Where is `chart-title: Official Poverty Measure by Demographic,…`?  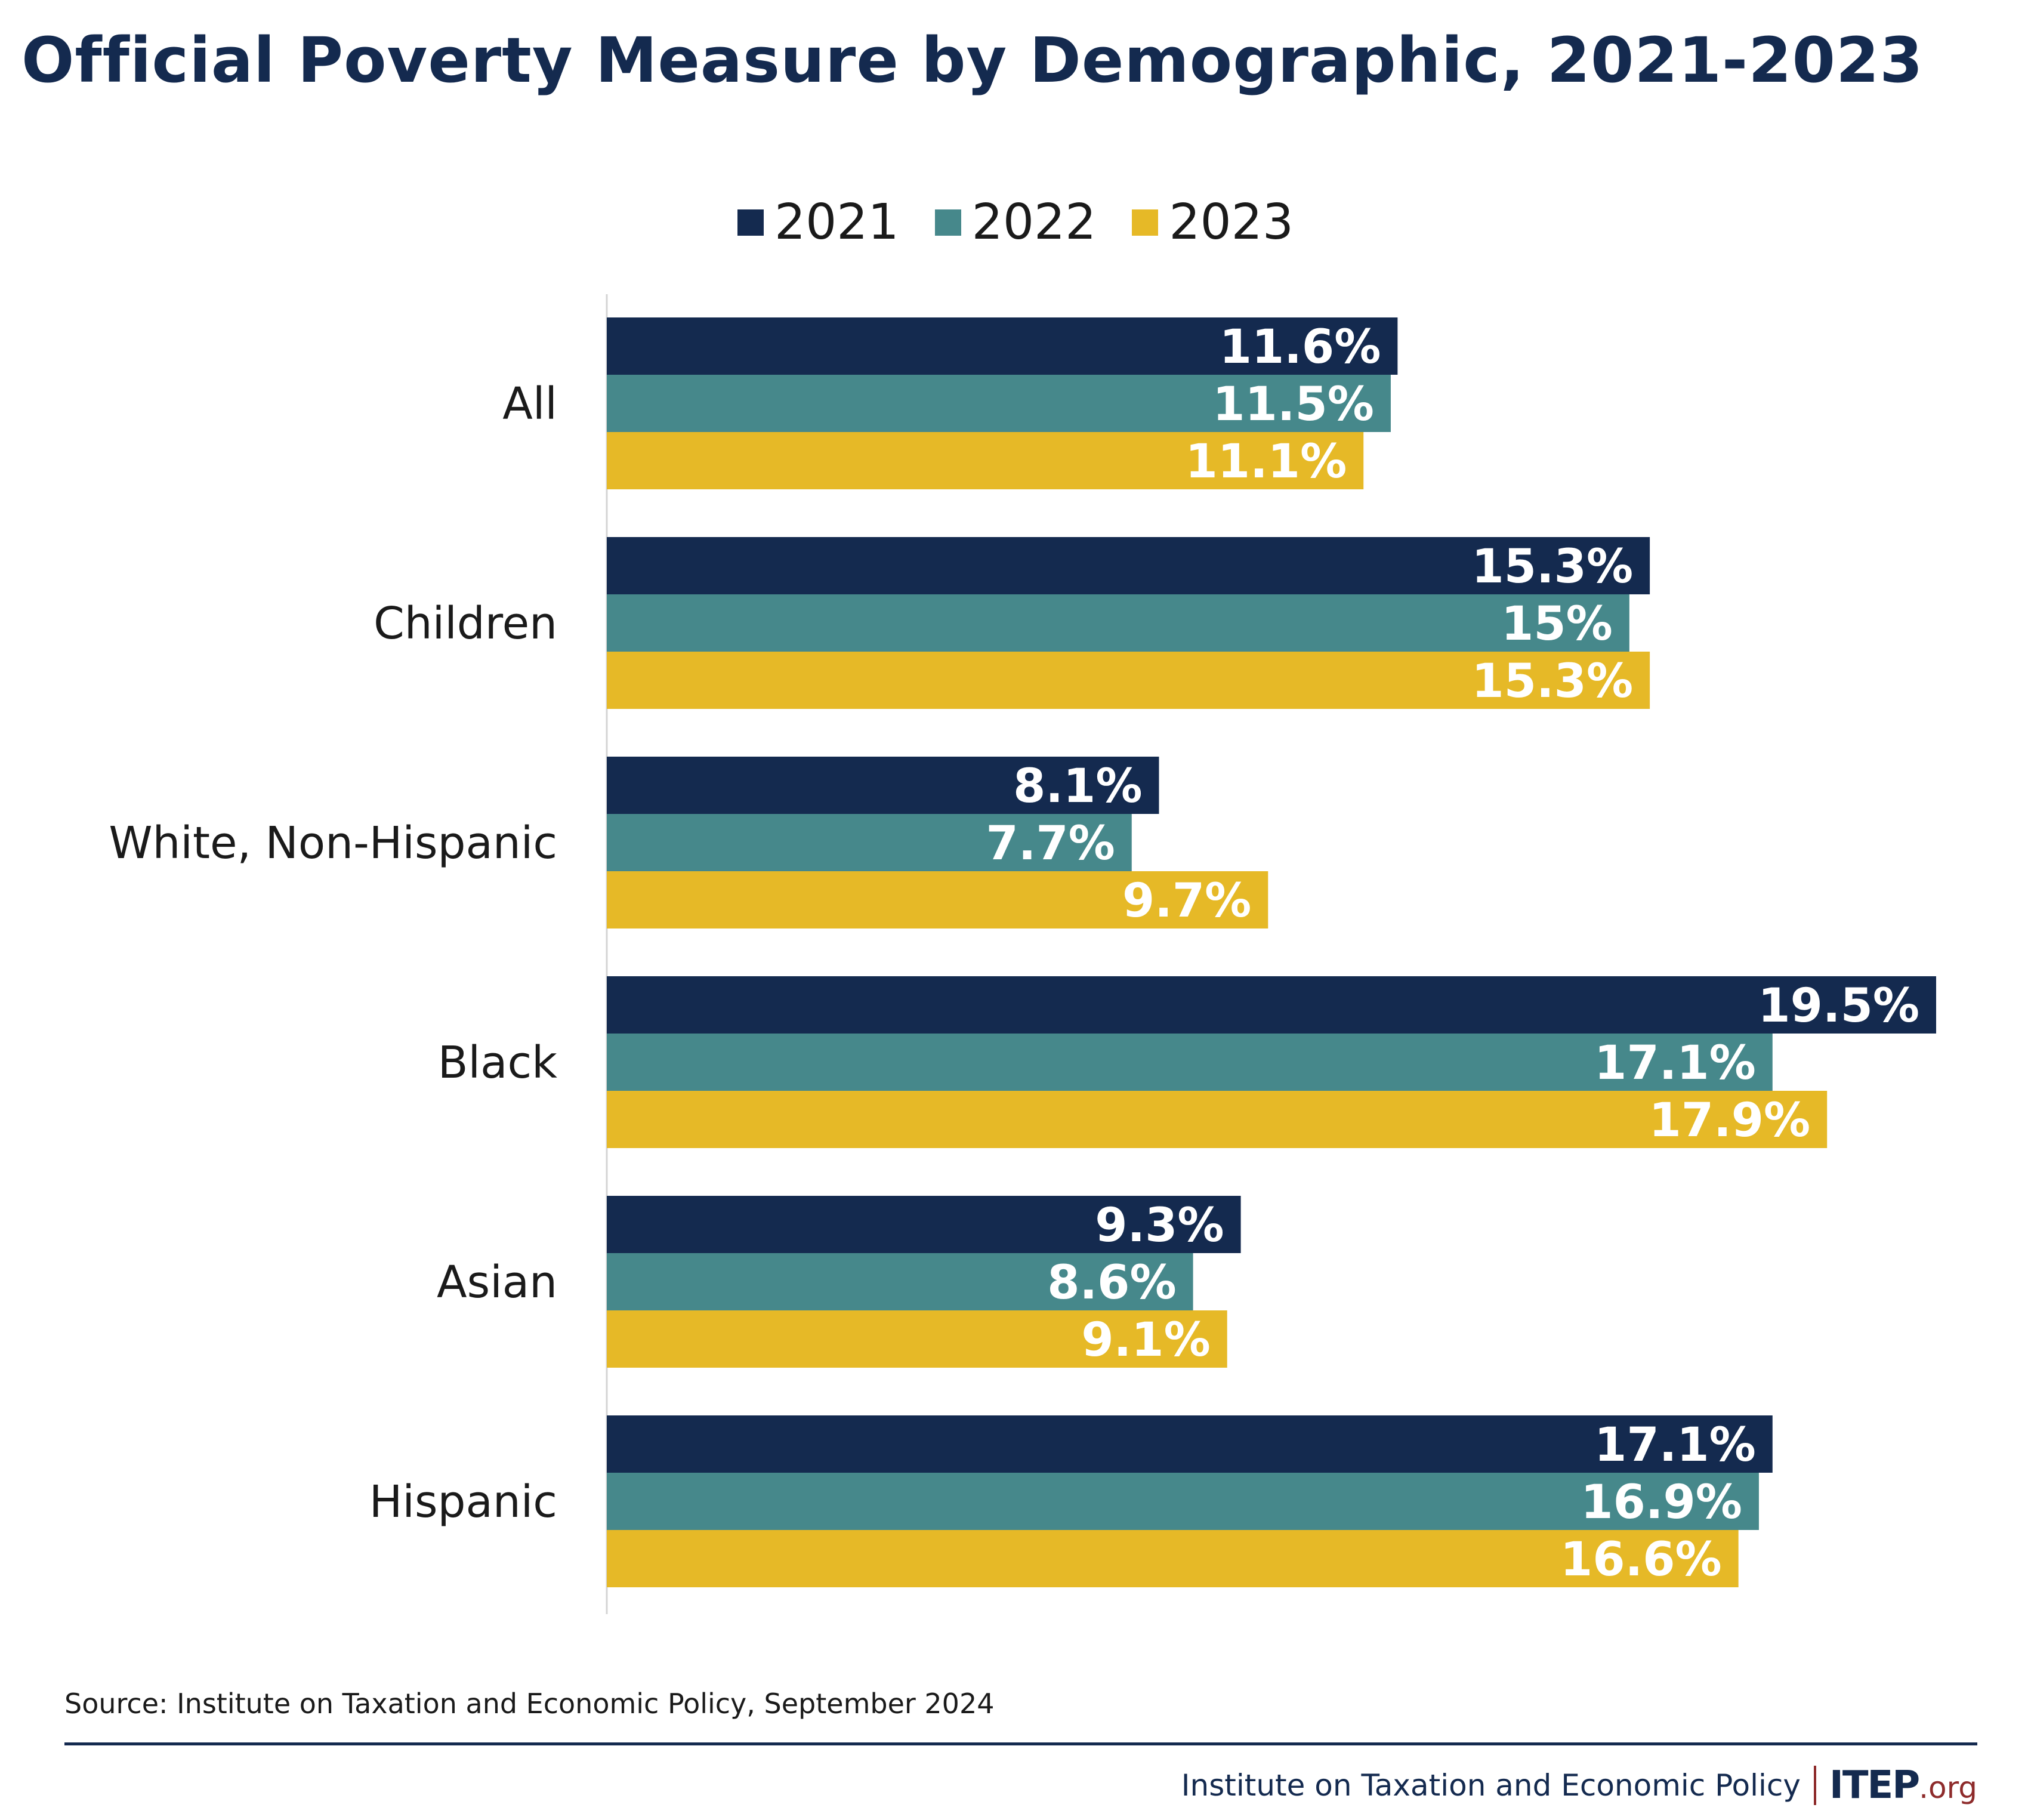
chart-title: Official Poverty Measure by Demographic,… is located at coordinates (972, 61).